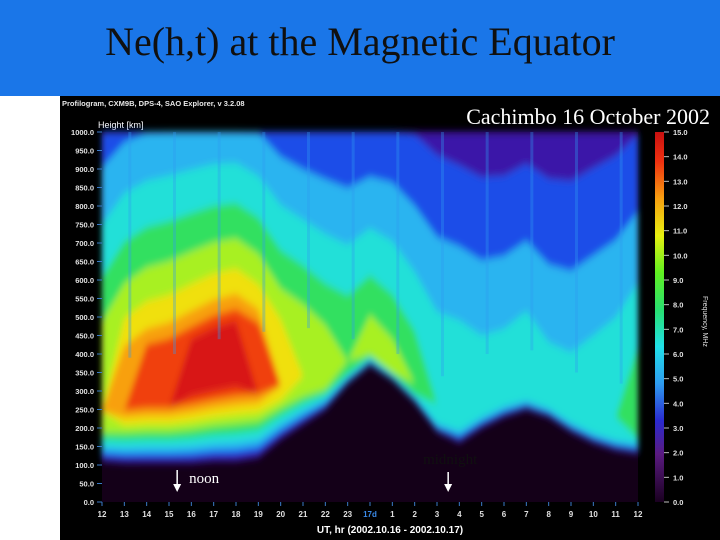  Describe the element at coordinates (481, 514) in the screenshot. I see `x-tick-label: 5` at that location.